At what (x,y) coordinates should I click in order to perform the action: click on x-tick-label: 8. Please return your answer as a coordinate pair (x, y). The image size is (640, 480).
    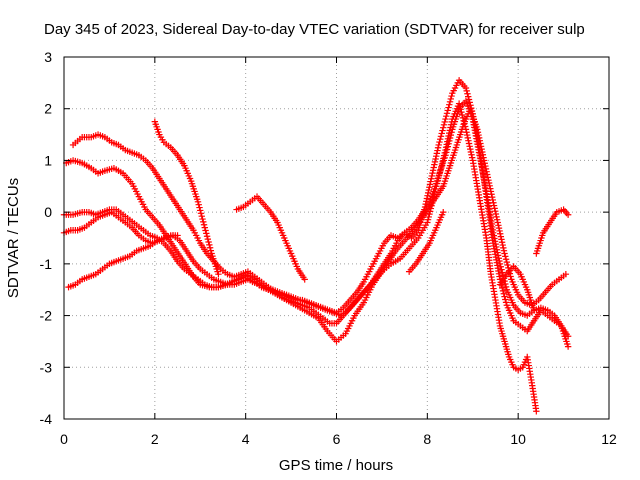
    Looking at the image, I should click on (427, 439).